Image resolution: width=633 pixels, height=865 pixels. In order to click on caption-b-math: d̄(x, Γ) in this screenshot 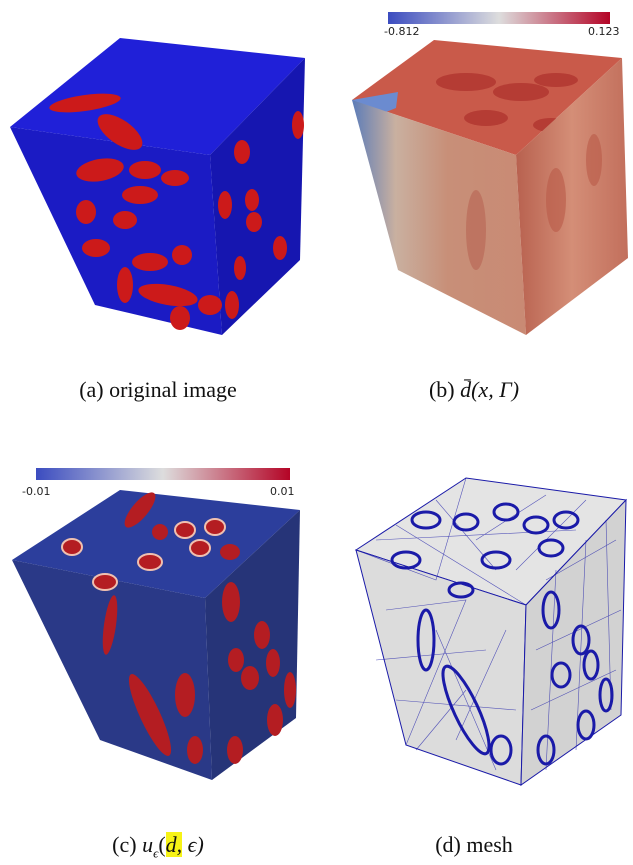, I will do `click(490, 389)`.